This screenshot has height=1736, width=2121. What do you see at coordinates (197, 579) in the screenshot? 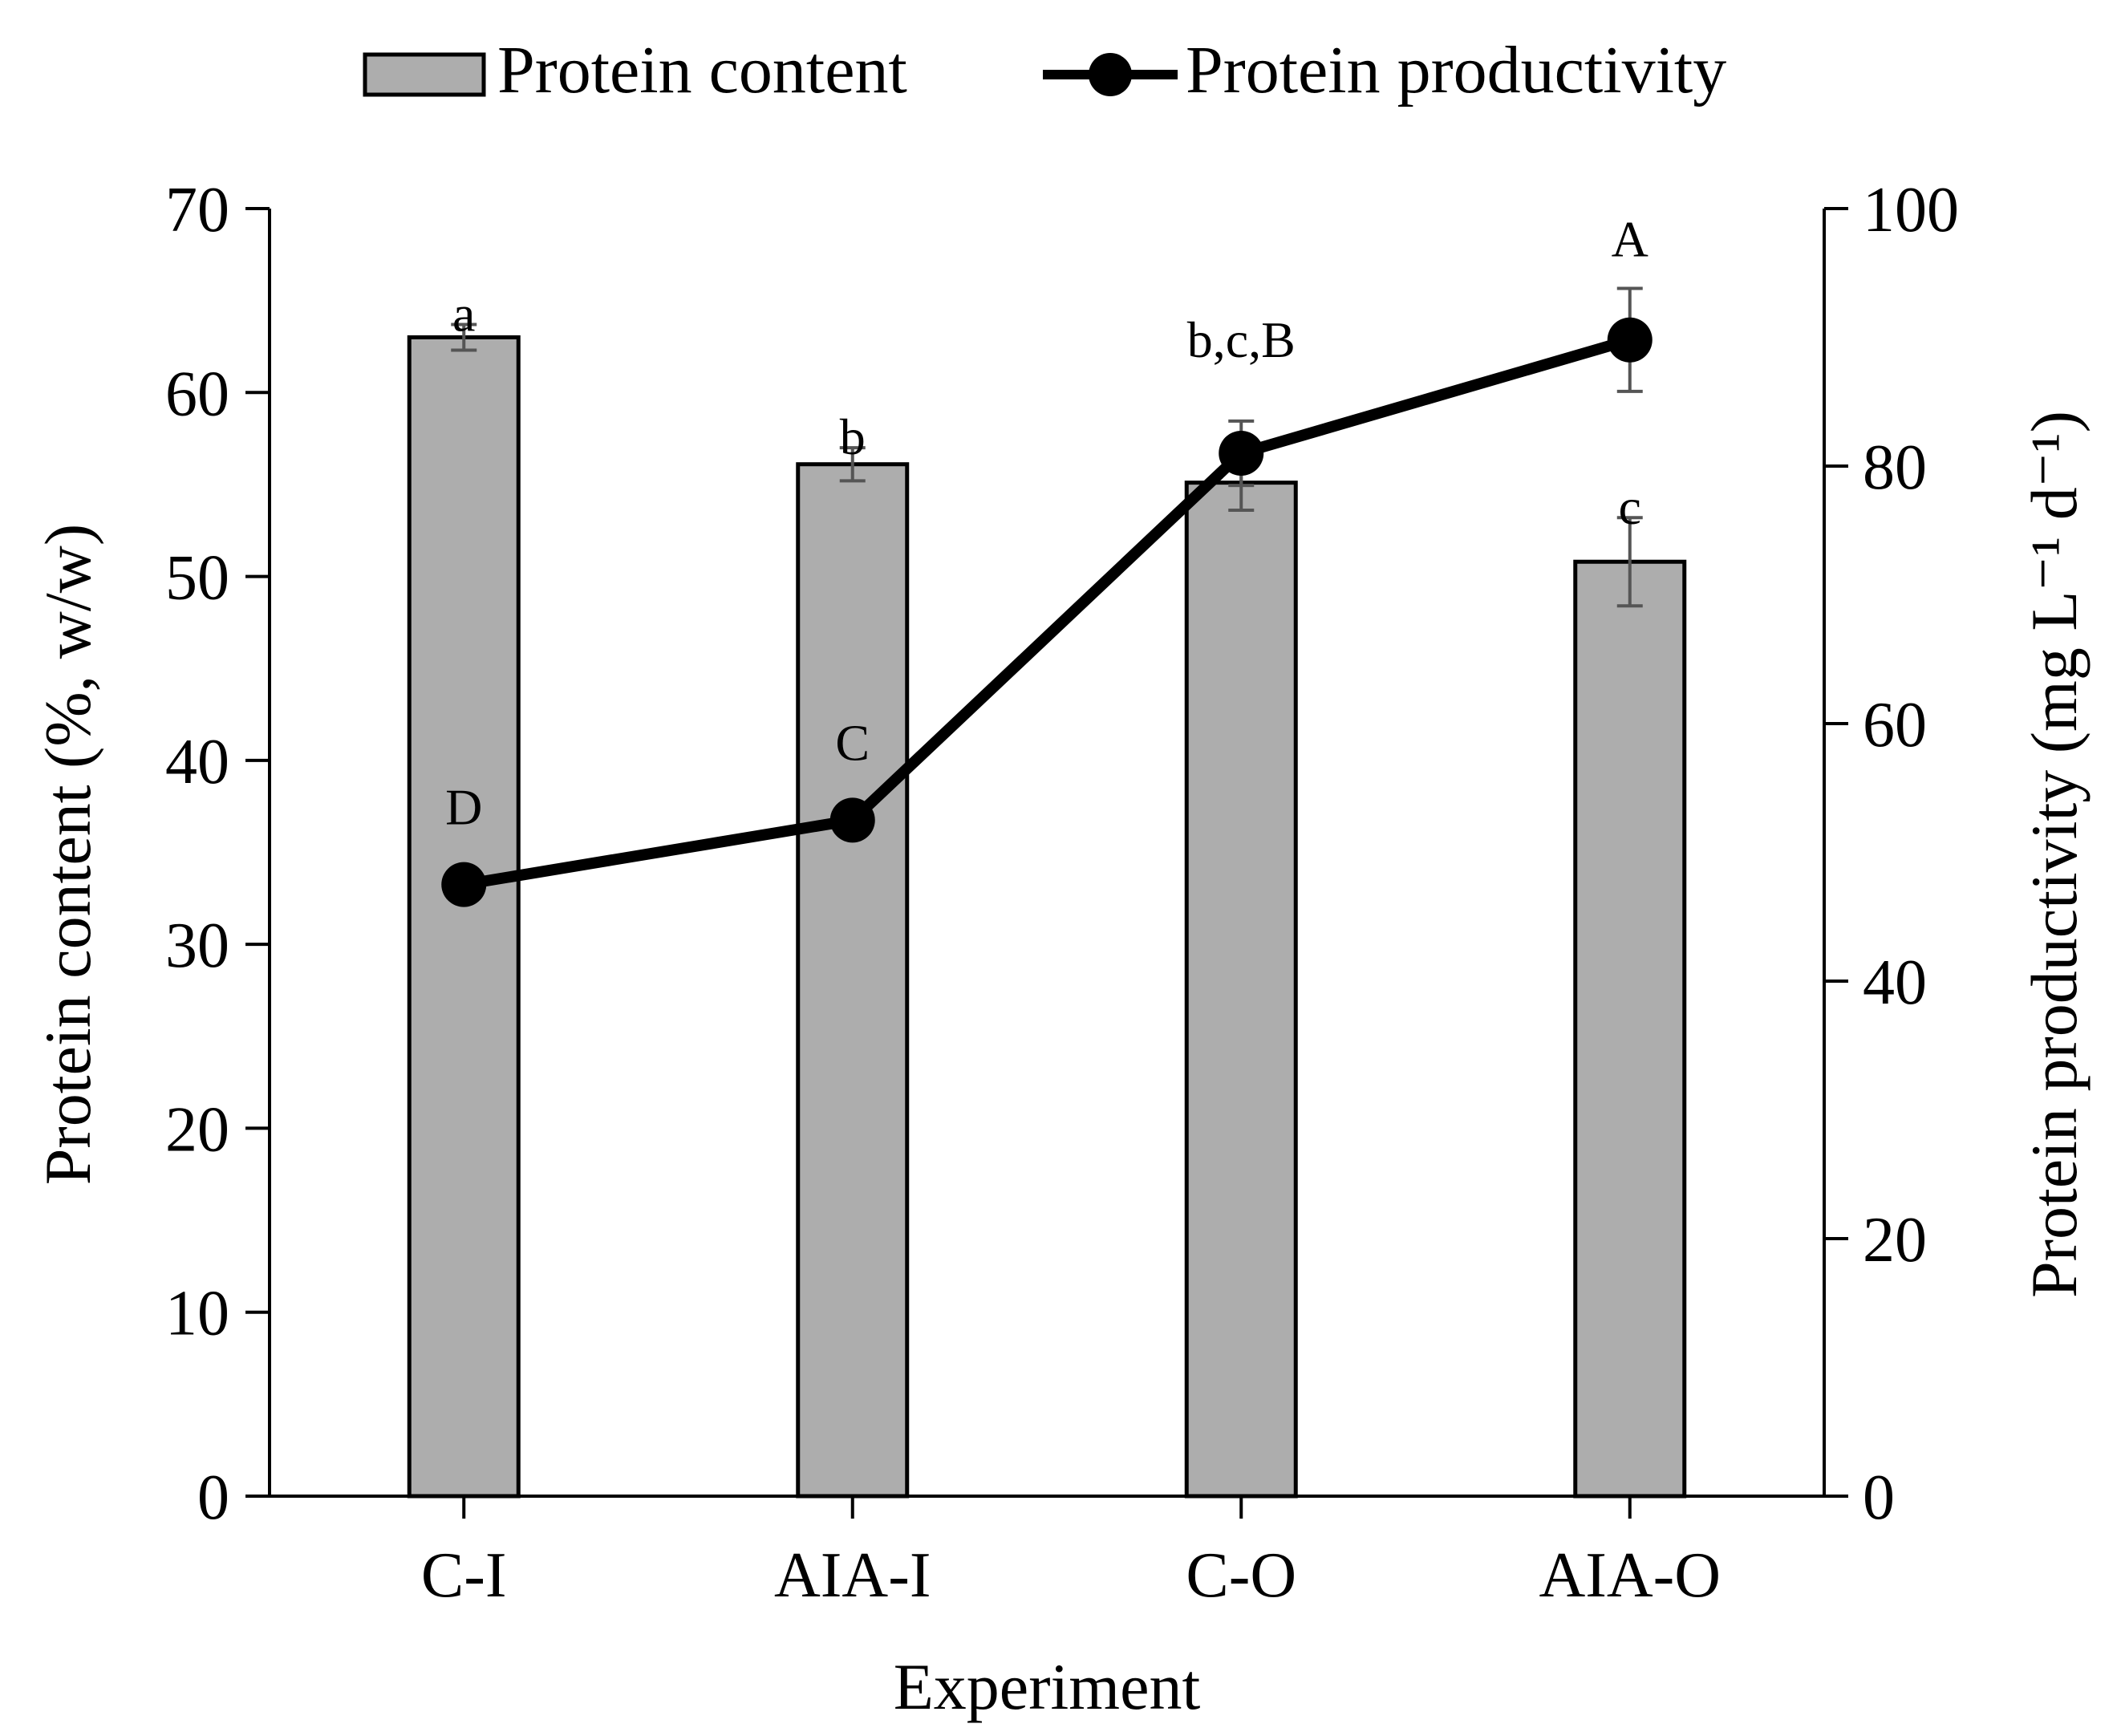
I see `left-tick-label: 50` at bounding box center [197, 579].